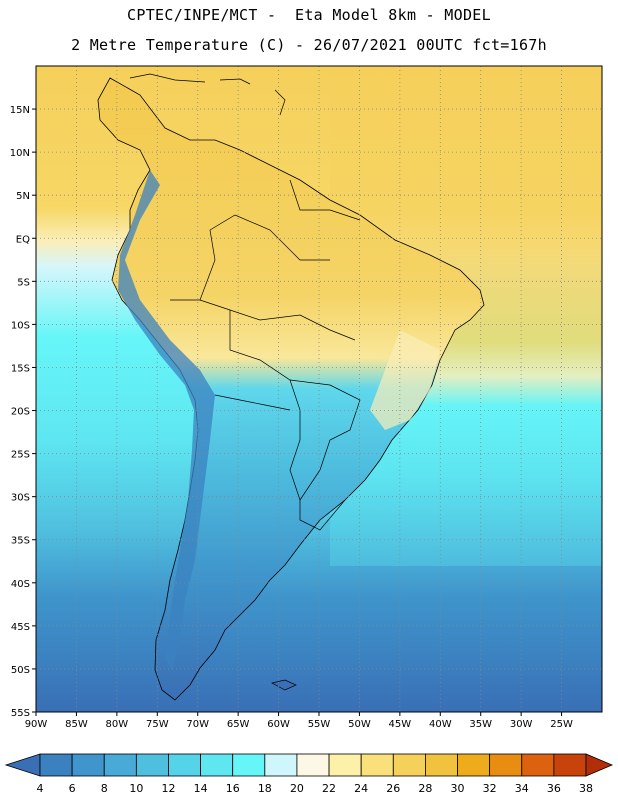  I want to click on lon-tick-label: 30W, so click(521, 724).